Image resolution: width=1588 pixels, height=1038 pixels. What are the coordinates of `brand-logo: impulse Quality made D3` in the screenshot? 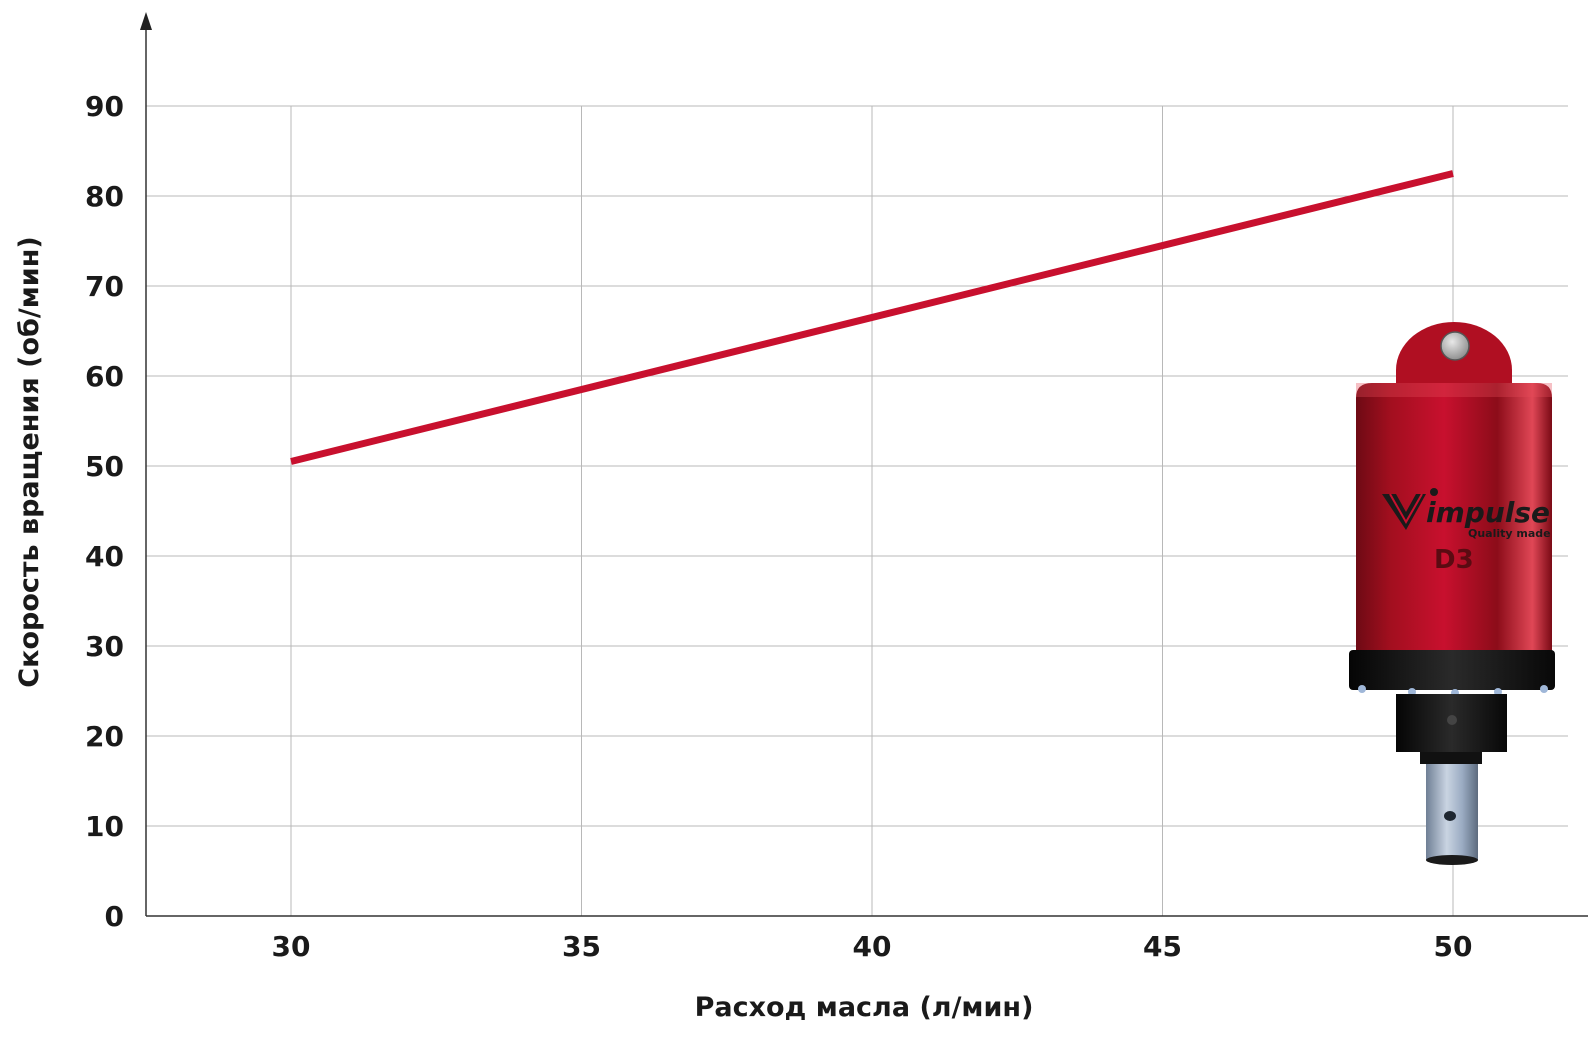 It's located at (1466, 531).